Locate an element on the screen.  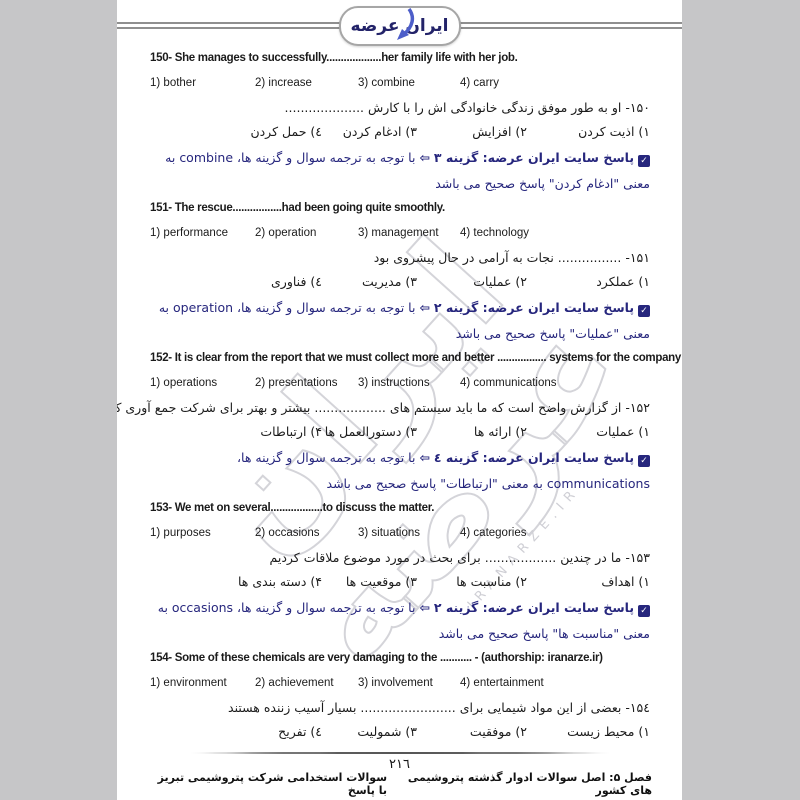
option-fa-3: ۳) مدیریت is located at coordinates (389, 282).